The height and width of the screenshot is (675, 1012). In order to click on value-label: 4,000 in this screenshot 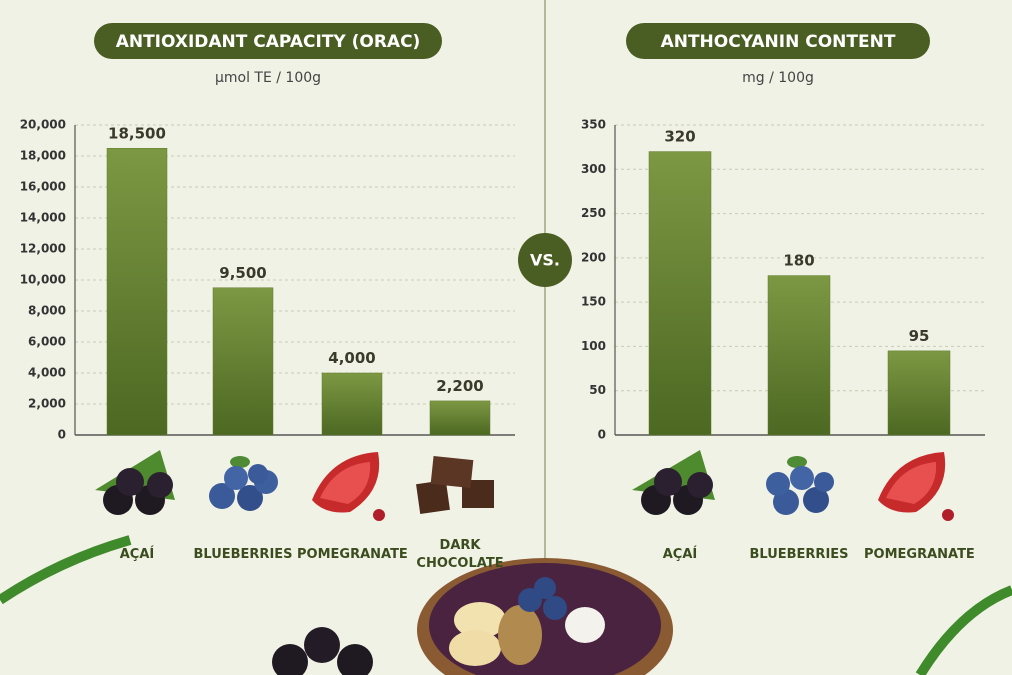, I will do `click(351, 358)`.